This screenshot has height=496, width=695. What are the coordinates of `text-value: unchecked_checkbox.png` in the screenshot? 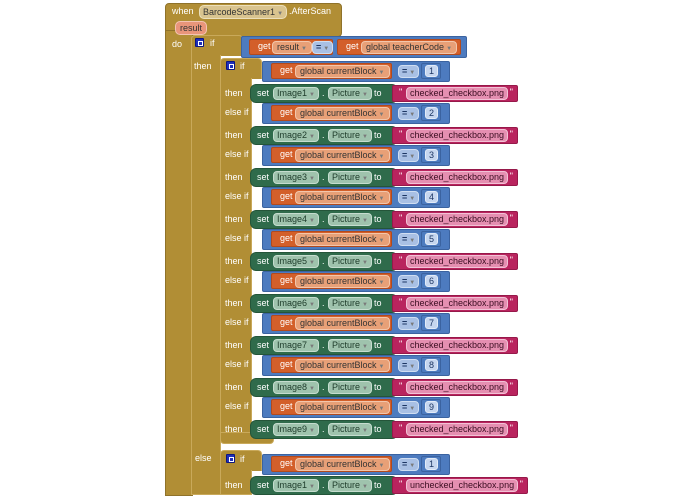 It's located at (462, 485).